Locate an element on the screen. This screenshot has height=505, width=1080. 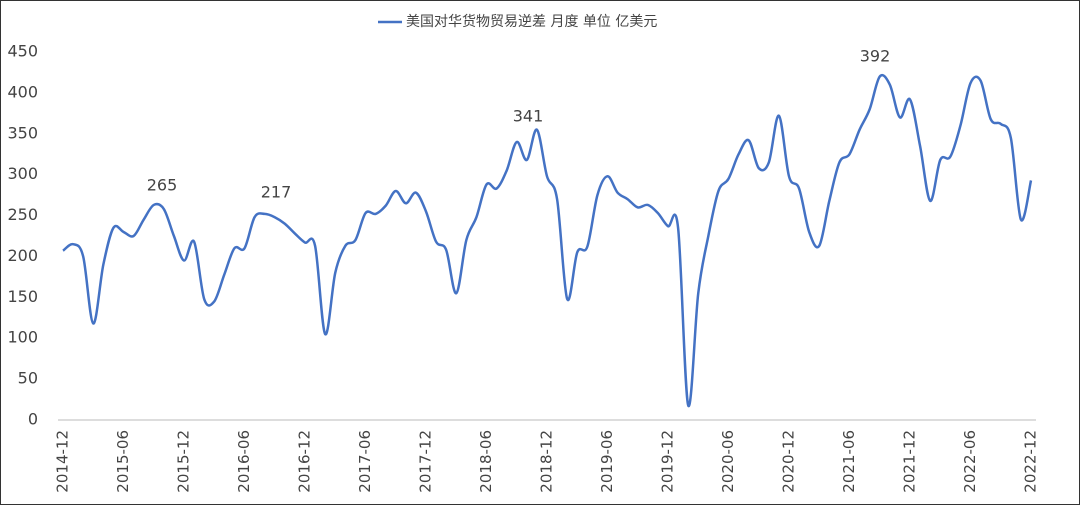
y-tick-label: 50 is located at coordinates (28, 378).